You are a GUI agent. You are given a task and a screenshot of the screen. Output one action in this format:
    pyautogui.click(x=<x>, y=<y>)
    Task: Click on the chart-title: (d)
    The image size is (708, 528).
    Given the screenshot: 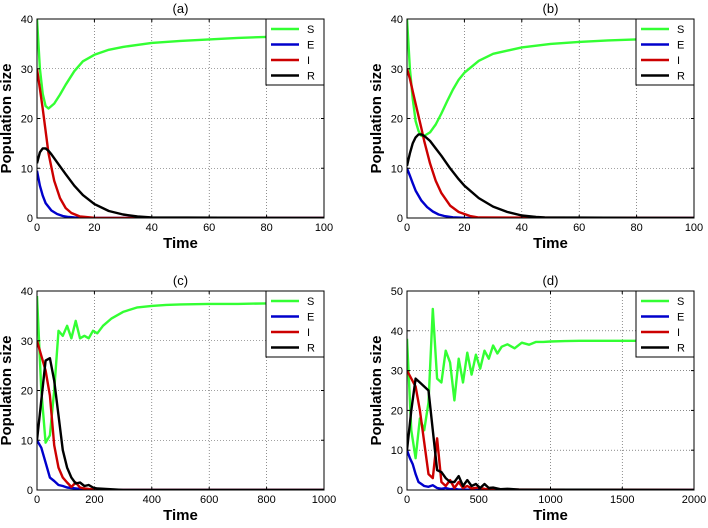 What is the action you would take?
    pyautogui.click(x=551, y=280)
    